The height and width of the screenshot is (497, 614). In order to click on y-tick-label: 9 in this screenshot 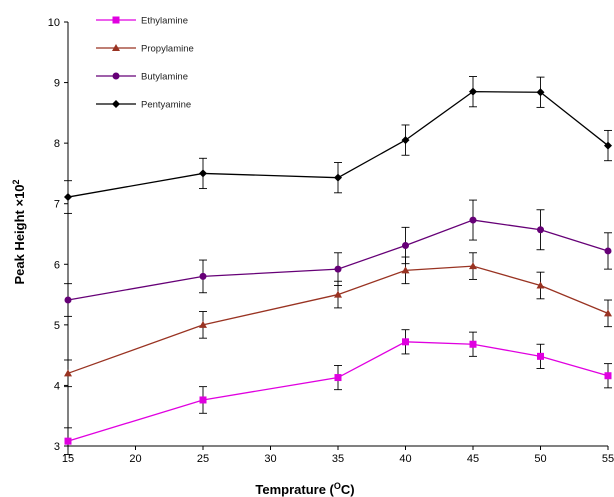, I will do `click(57, 84)`.